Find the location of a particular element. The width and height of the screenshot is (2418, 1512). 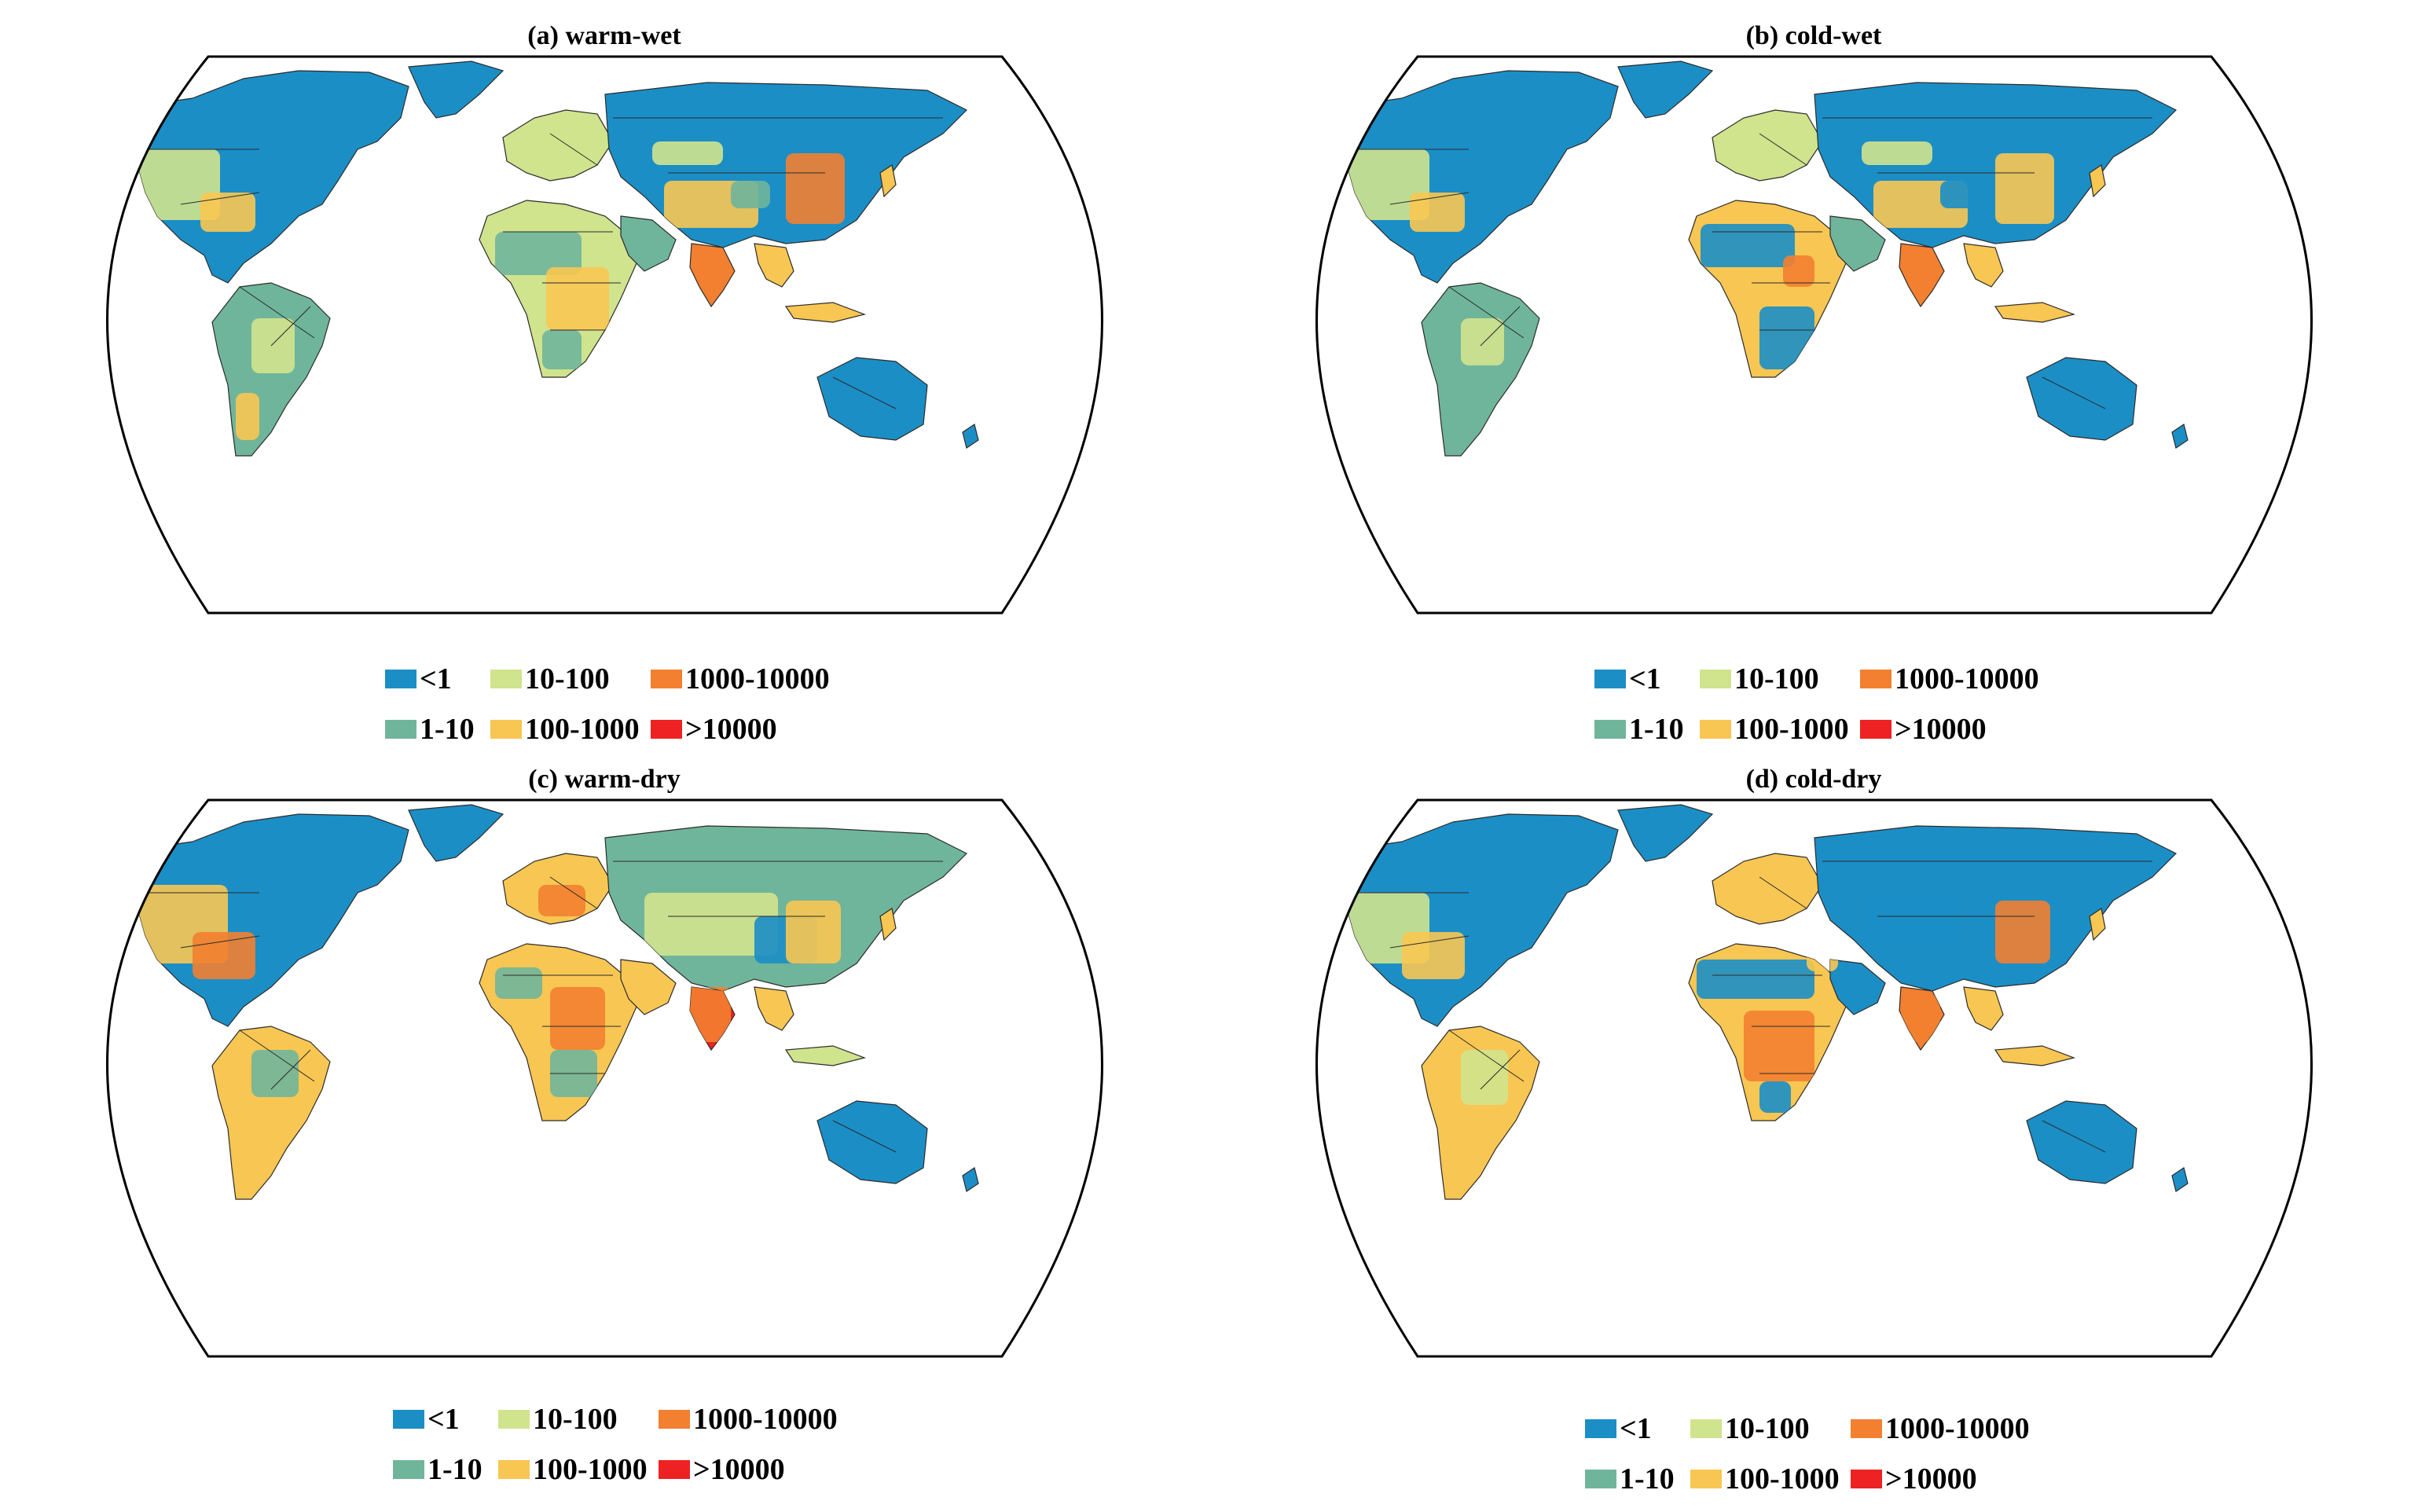

legend-label: 1000-10000 is located at coordinates (1967, 678).